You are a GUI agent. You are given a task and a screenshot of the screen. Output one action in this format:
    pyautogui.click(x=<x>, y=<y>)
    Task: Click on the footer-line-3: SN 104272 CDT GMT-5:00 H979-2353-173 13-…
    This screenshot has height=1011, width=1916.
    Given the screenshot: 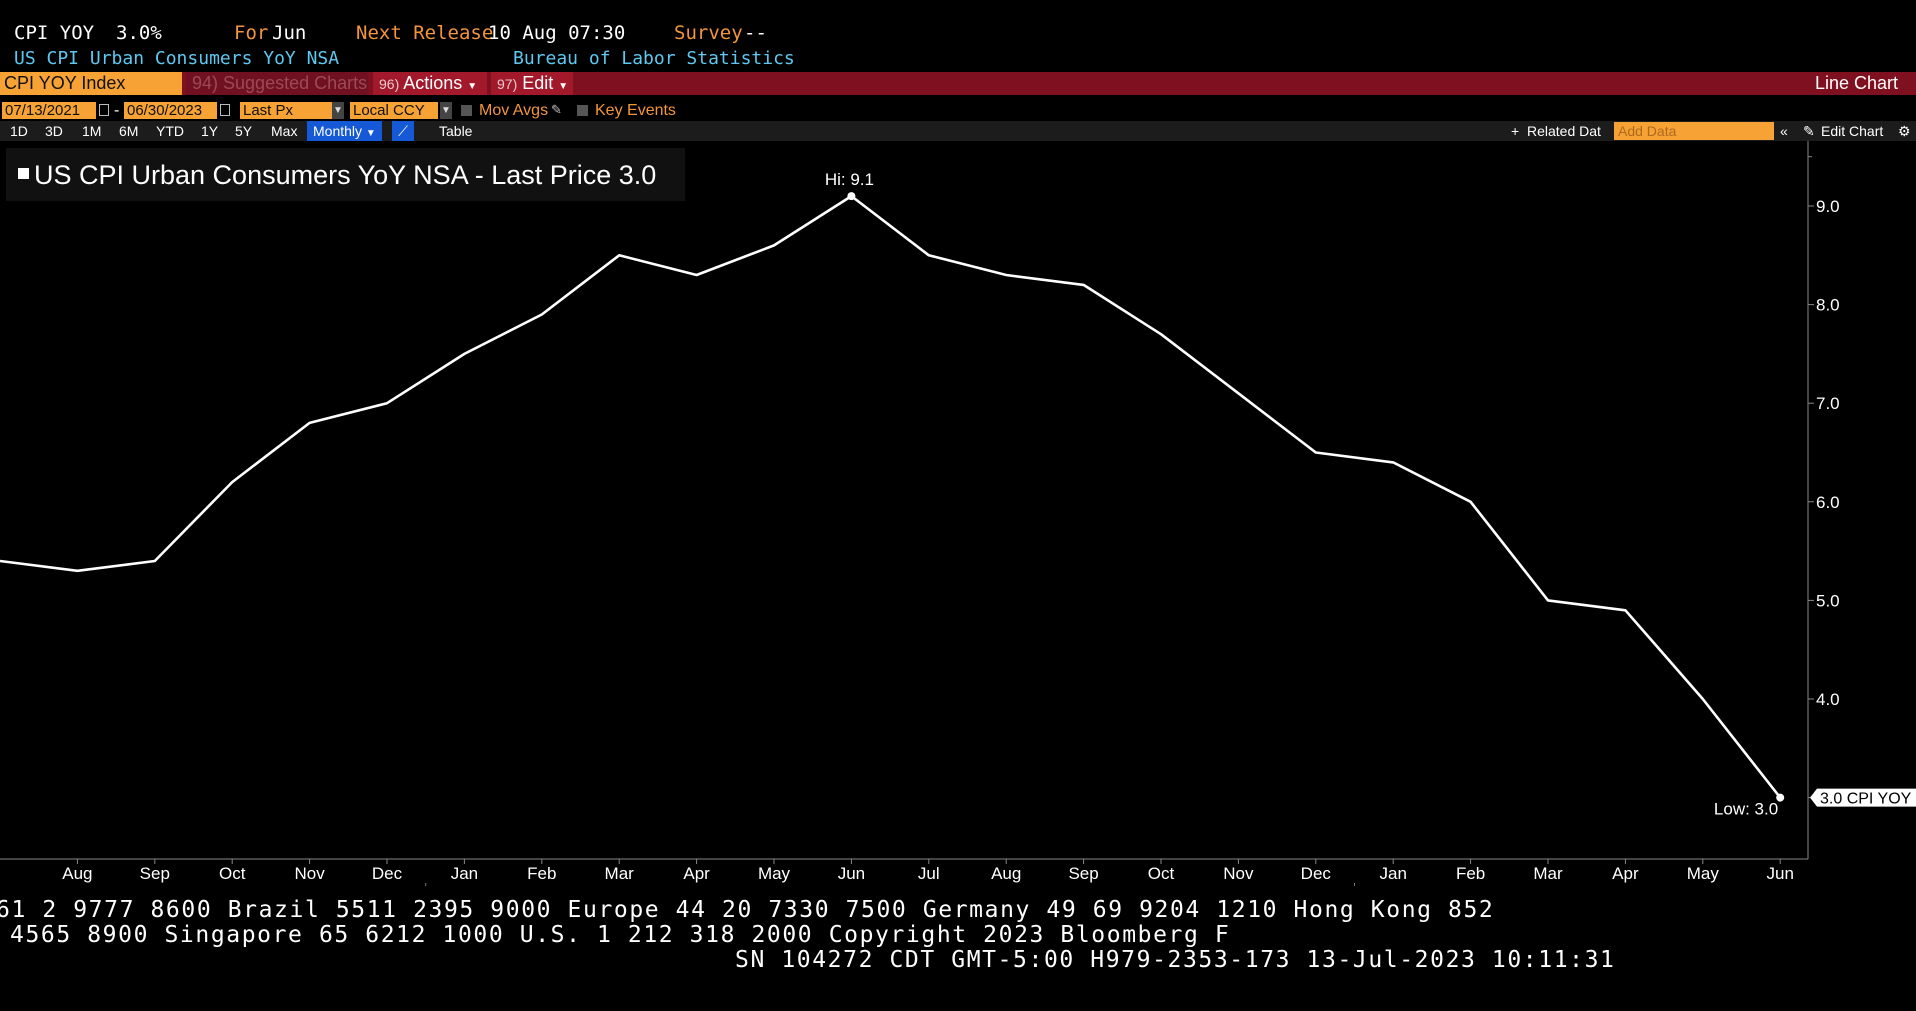 What is the action you would take?
    pyautogui.click(x=1175, y=960)
    